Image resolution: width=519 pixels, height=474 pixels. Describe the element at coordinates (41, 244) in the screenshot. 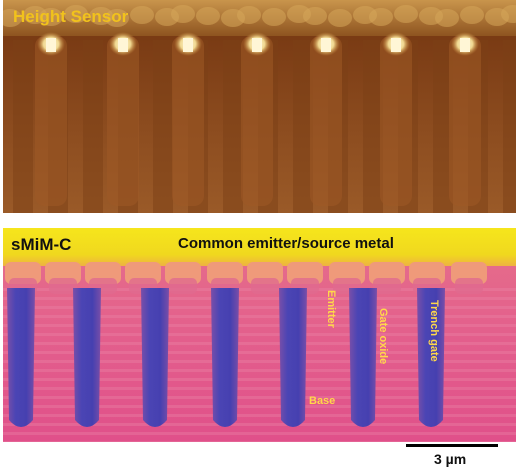

I see `smim-title: sMiM-C` at that location.